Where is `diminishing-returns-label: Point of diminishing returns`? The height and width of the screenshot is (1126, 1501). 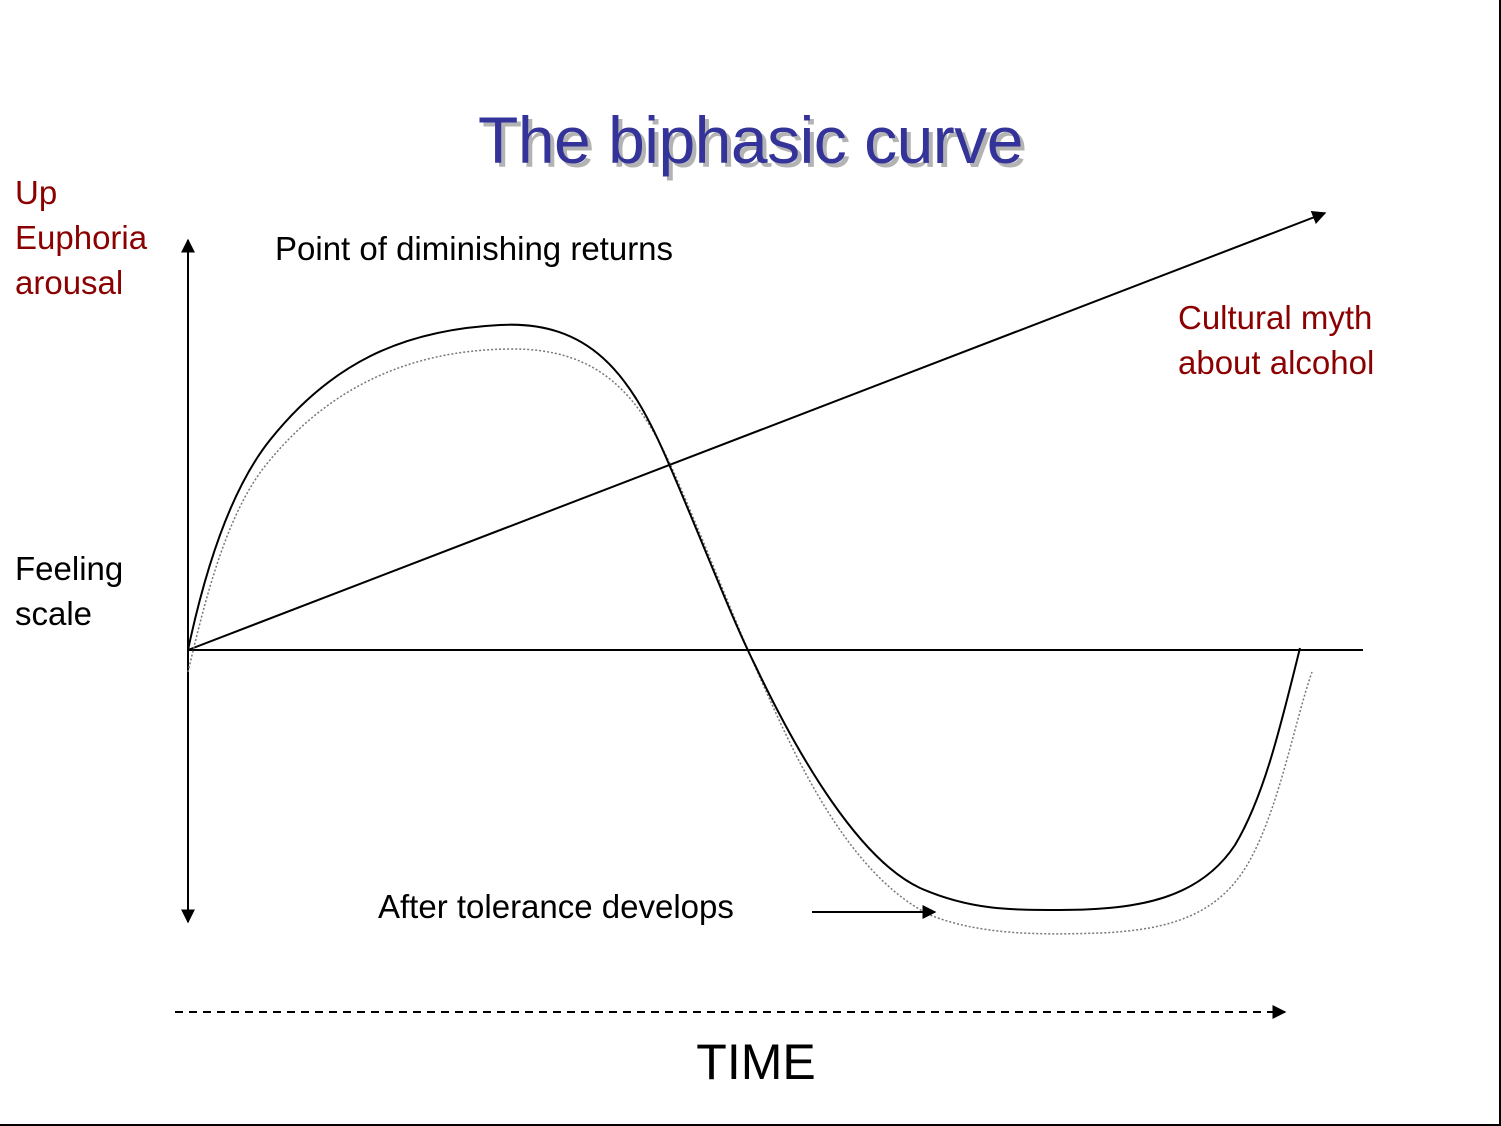 diminishing-returns-label: Point of diminishing returns is located at coordinates (474, 248).